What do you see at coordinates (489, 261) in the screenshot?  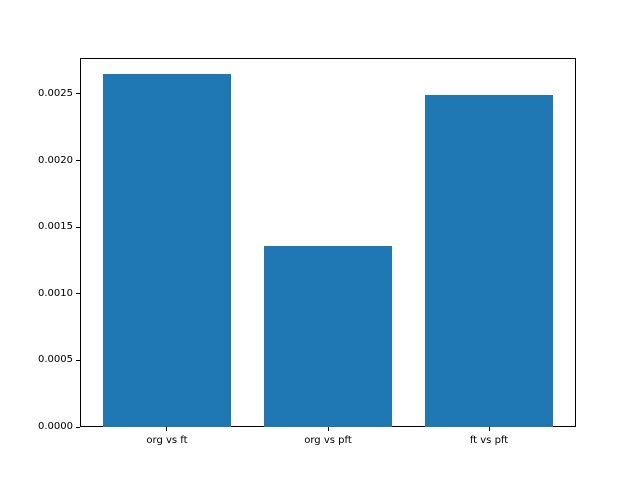 I see `bar-ft-vs-pft` at bounding box center [489, 261].